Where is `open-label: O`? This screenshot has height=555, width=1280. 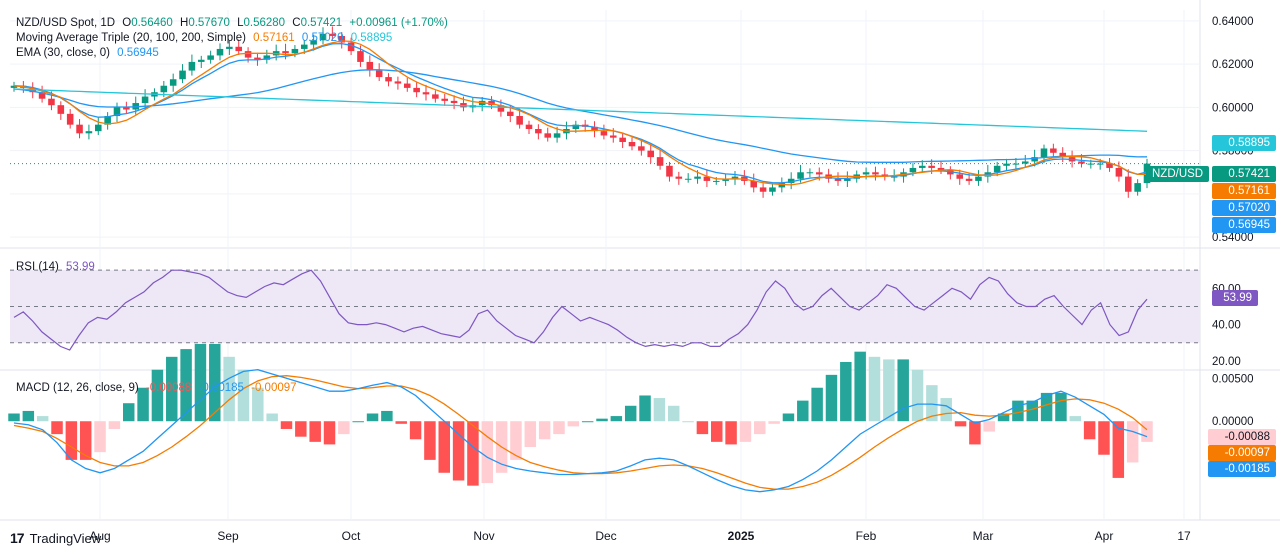 open-label: O is located at coordinates (127, 23).